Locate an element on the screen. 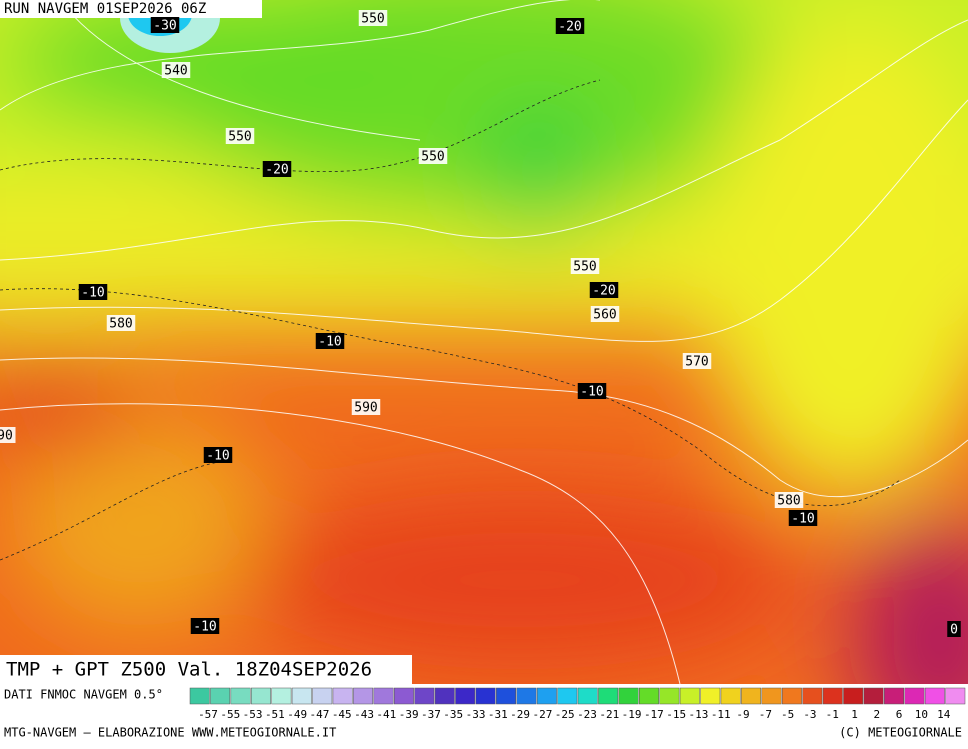 The width and height of the screenshot is (968, 749). legend-label: -51 is located at coordinates (275, 714).